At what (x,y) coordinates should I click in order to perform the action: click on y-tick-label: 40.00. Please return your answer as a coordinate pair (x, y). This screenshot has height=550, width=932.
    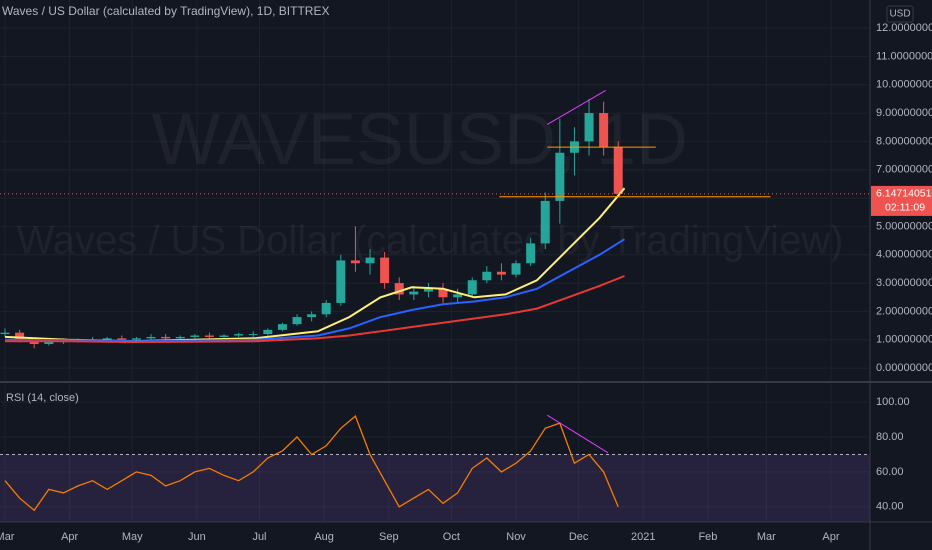
    Looking at the image, I should click on (890, 507).